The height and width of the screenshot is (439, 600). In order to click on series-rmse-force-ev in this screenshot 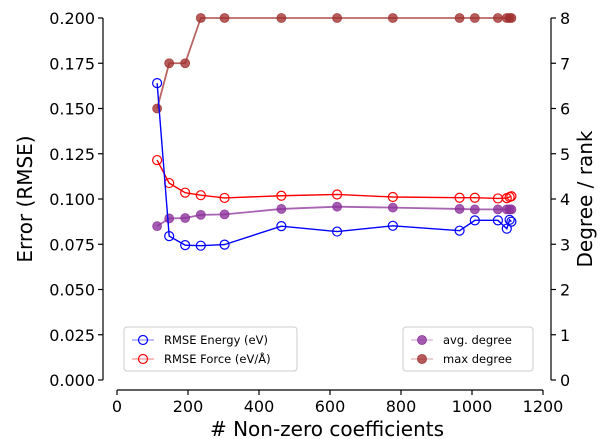, I will do `click(334, 179)`.